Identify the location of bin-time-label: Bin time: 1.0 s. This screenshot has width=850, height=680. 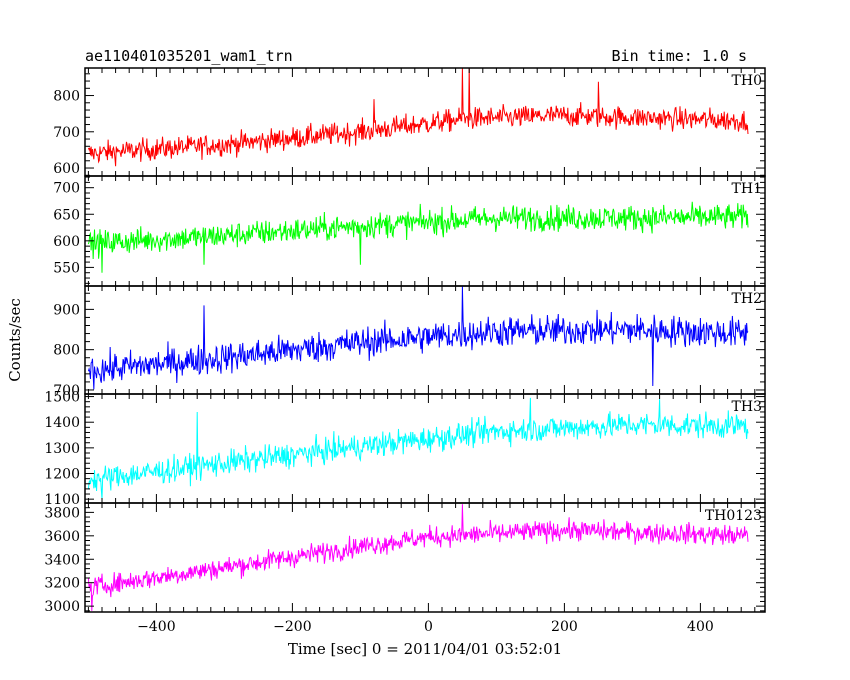
(679, 56).